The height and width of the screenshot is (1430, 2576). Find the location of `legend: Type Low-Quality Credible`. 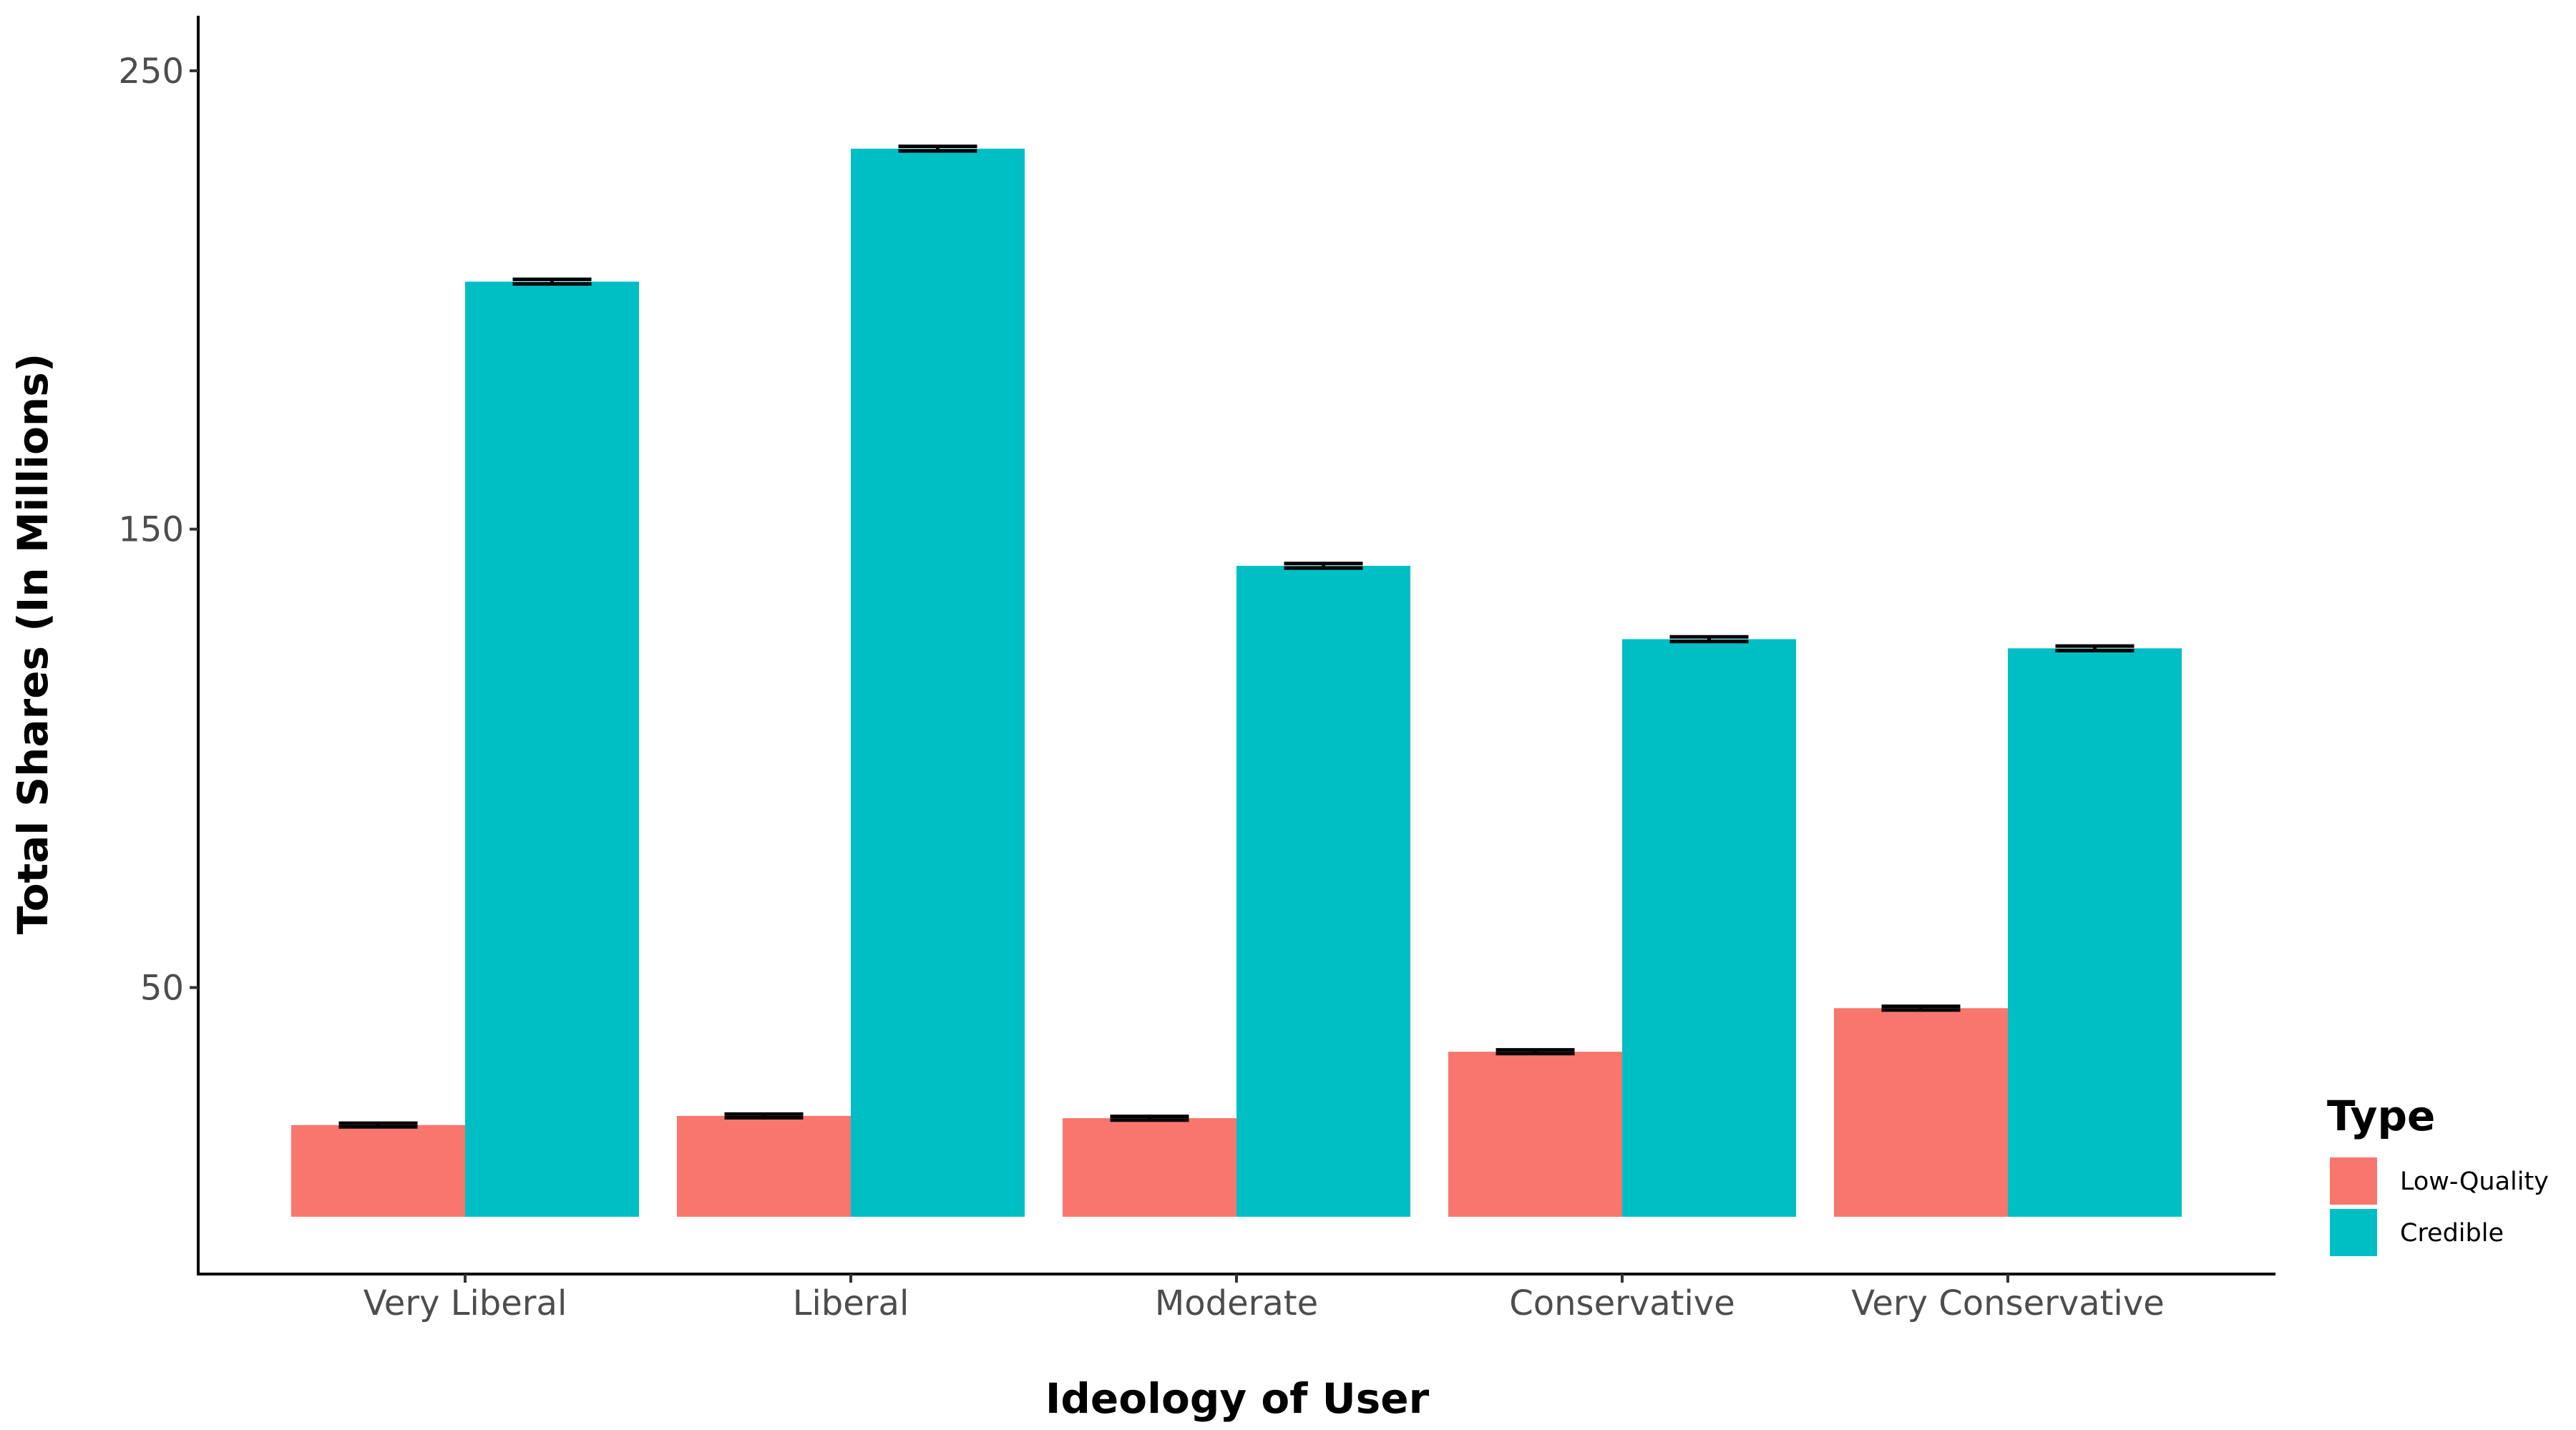

legend: Type Low-Quality Credible is located at coordinates (2438, 1174).